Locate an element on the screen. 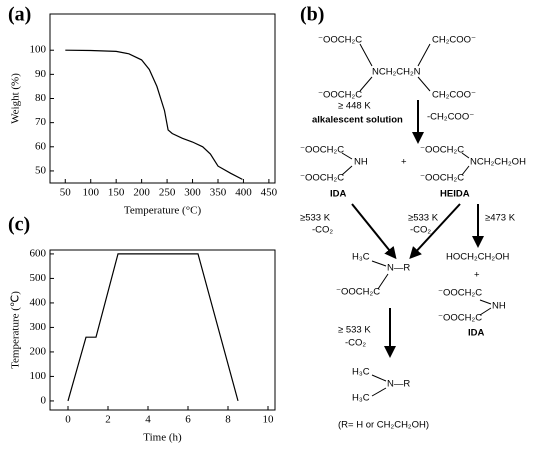  y-tick-label: 50 is located at coordinates (41, 170).